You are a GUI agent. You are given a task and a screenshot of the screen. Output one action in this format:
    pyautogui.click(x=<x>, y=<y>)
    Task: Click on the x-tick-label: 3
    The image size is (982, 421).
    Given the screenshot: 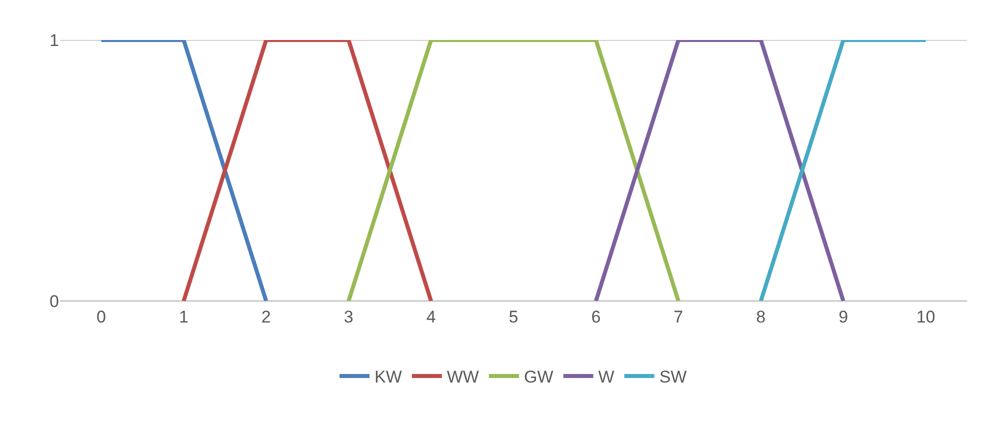 What is the action you would take?
    pyautogui.click(x=349, y=316)
    